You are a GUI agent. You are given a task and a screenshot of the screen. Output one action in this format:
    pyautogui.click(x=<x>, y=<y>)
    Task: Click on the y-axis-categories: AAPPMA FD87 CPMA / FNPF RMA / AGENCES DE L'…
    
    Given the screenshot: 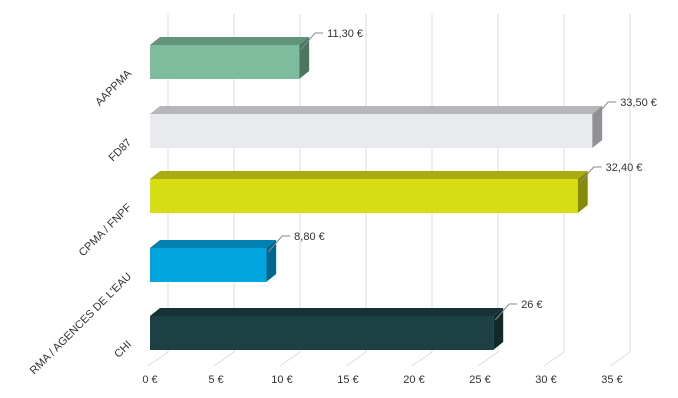 What is the action you would take?
    pyautogui.click(x=81, y=222)
    